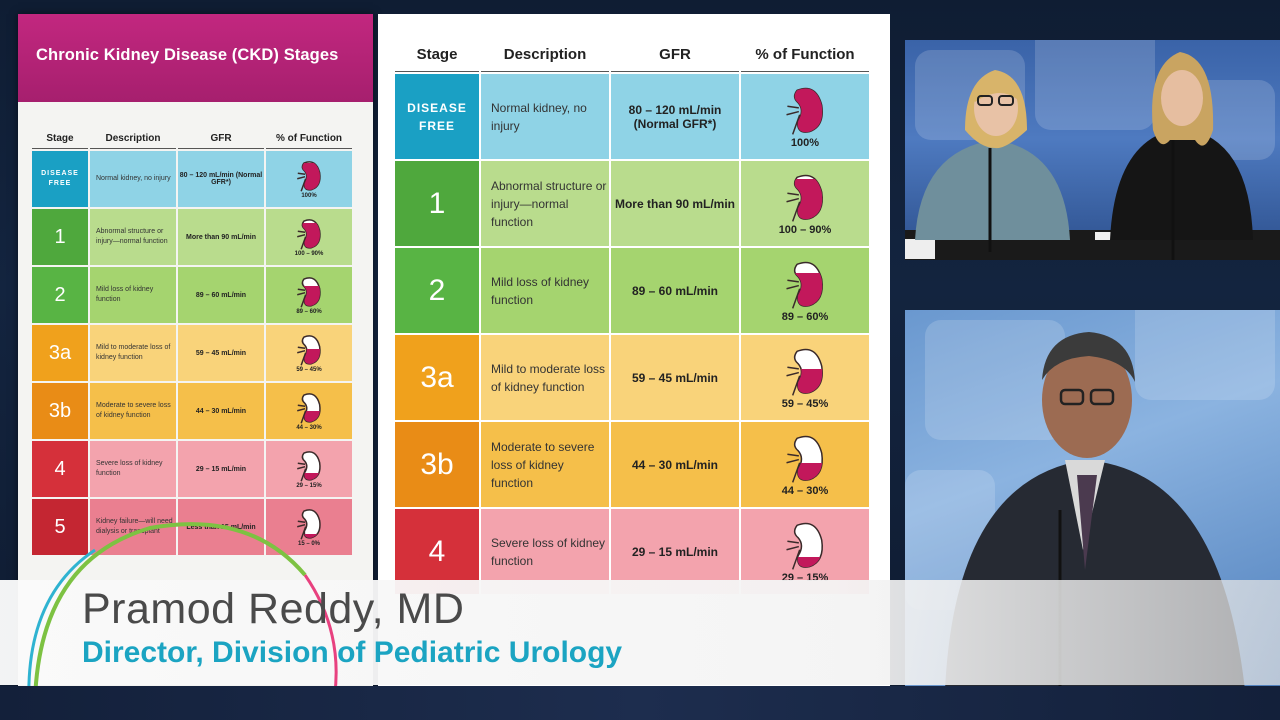 The image size is (1280, 720). What do you see at coordinates (309, 370) in the screenshot?
I see `function-percent: 59 – 45%` at bounding box center [309, 370].